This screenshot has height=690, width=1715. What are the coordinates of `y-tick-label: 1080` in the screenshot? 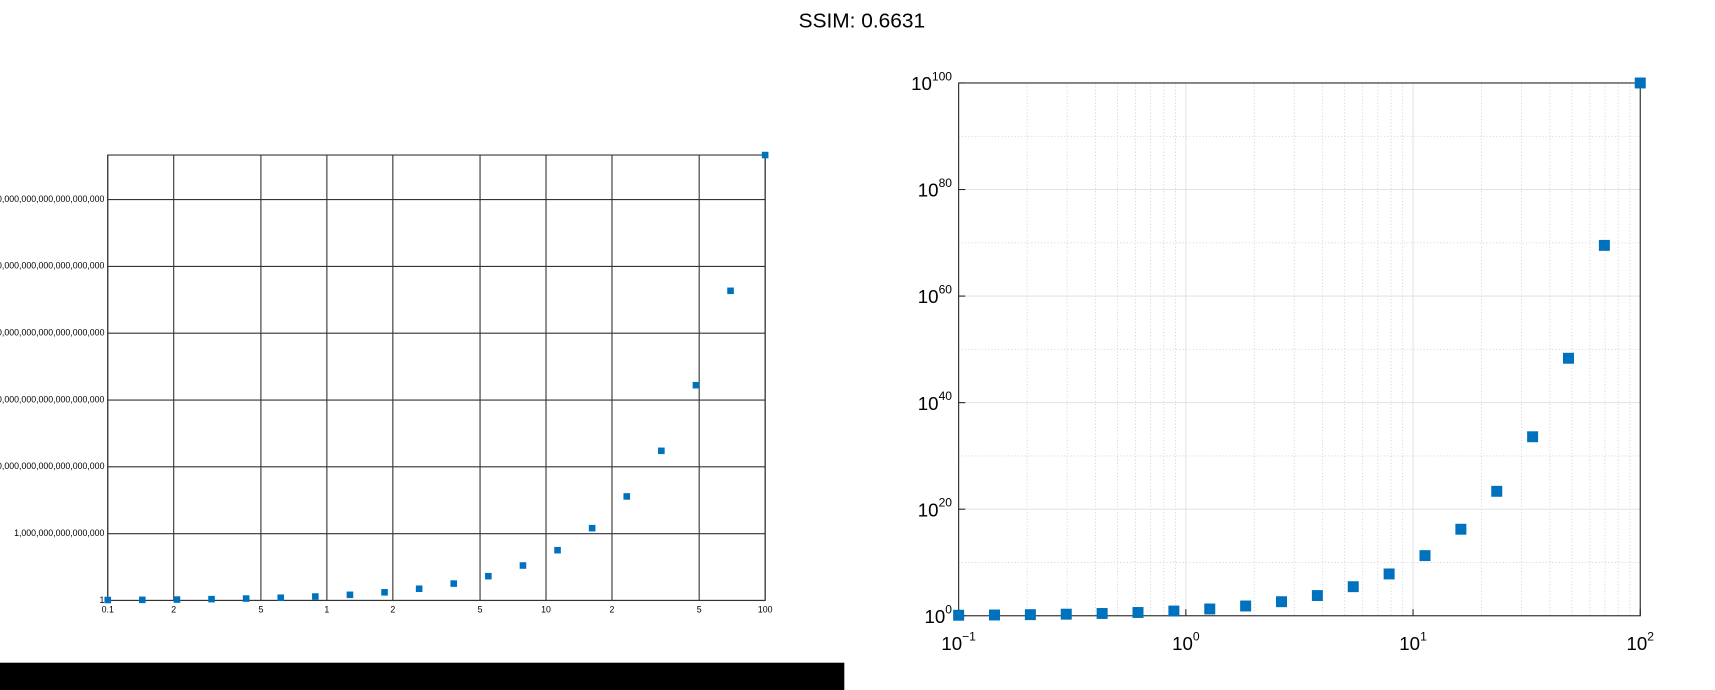 It's located at (935, 188).